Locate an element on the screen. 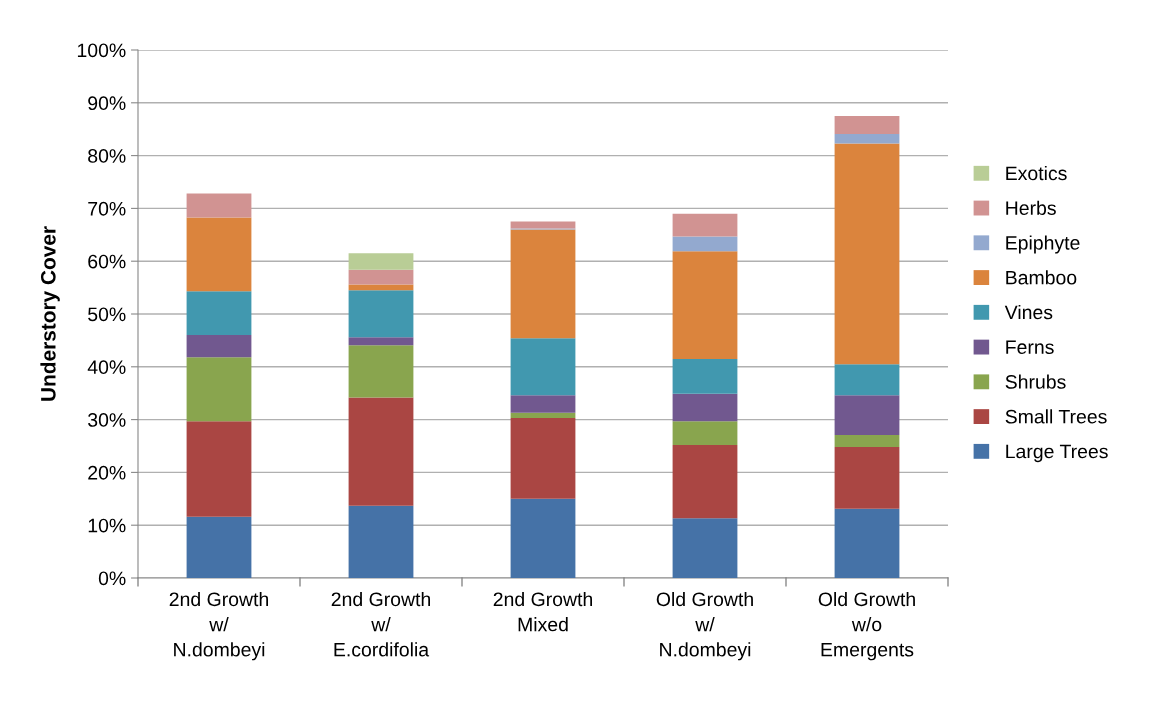 The height and width of the screenshot is (727, 1150). legend-label: Shrubs is located at coordinates (1035, 381).